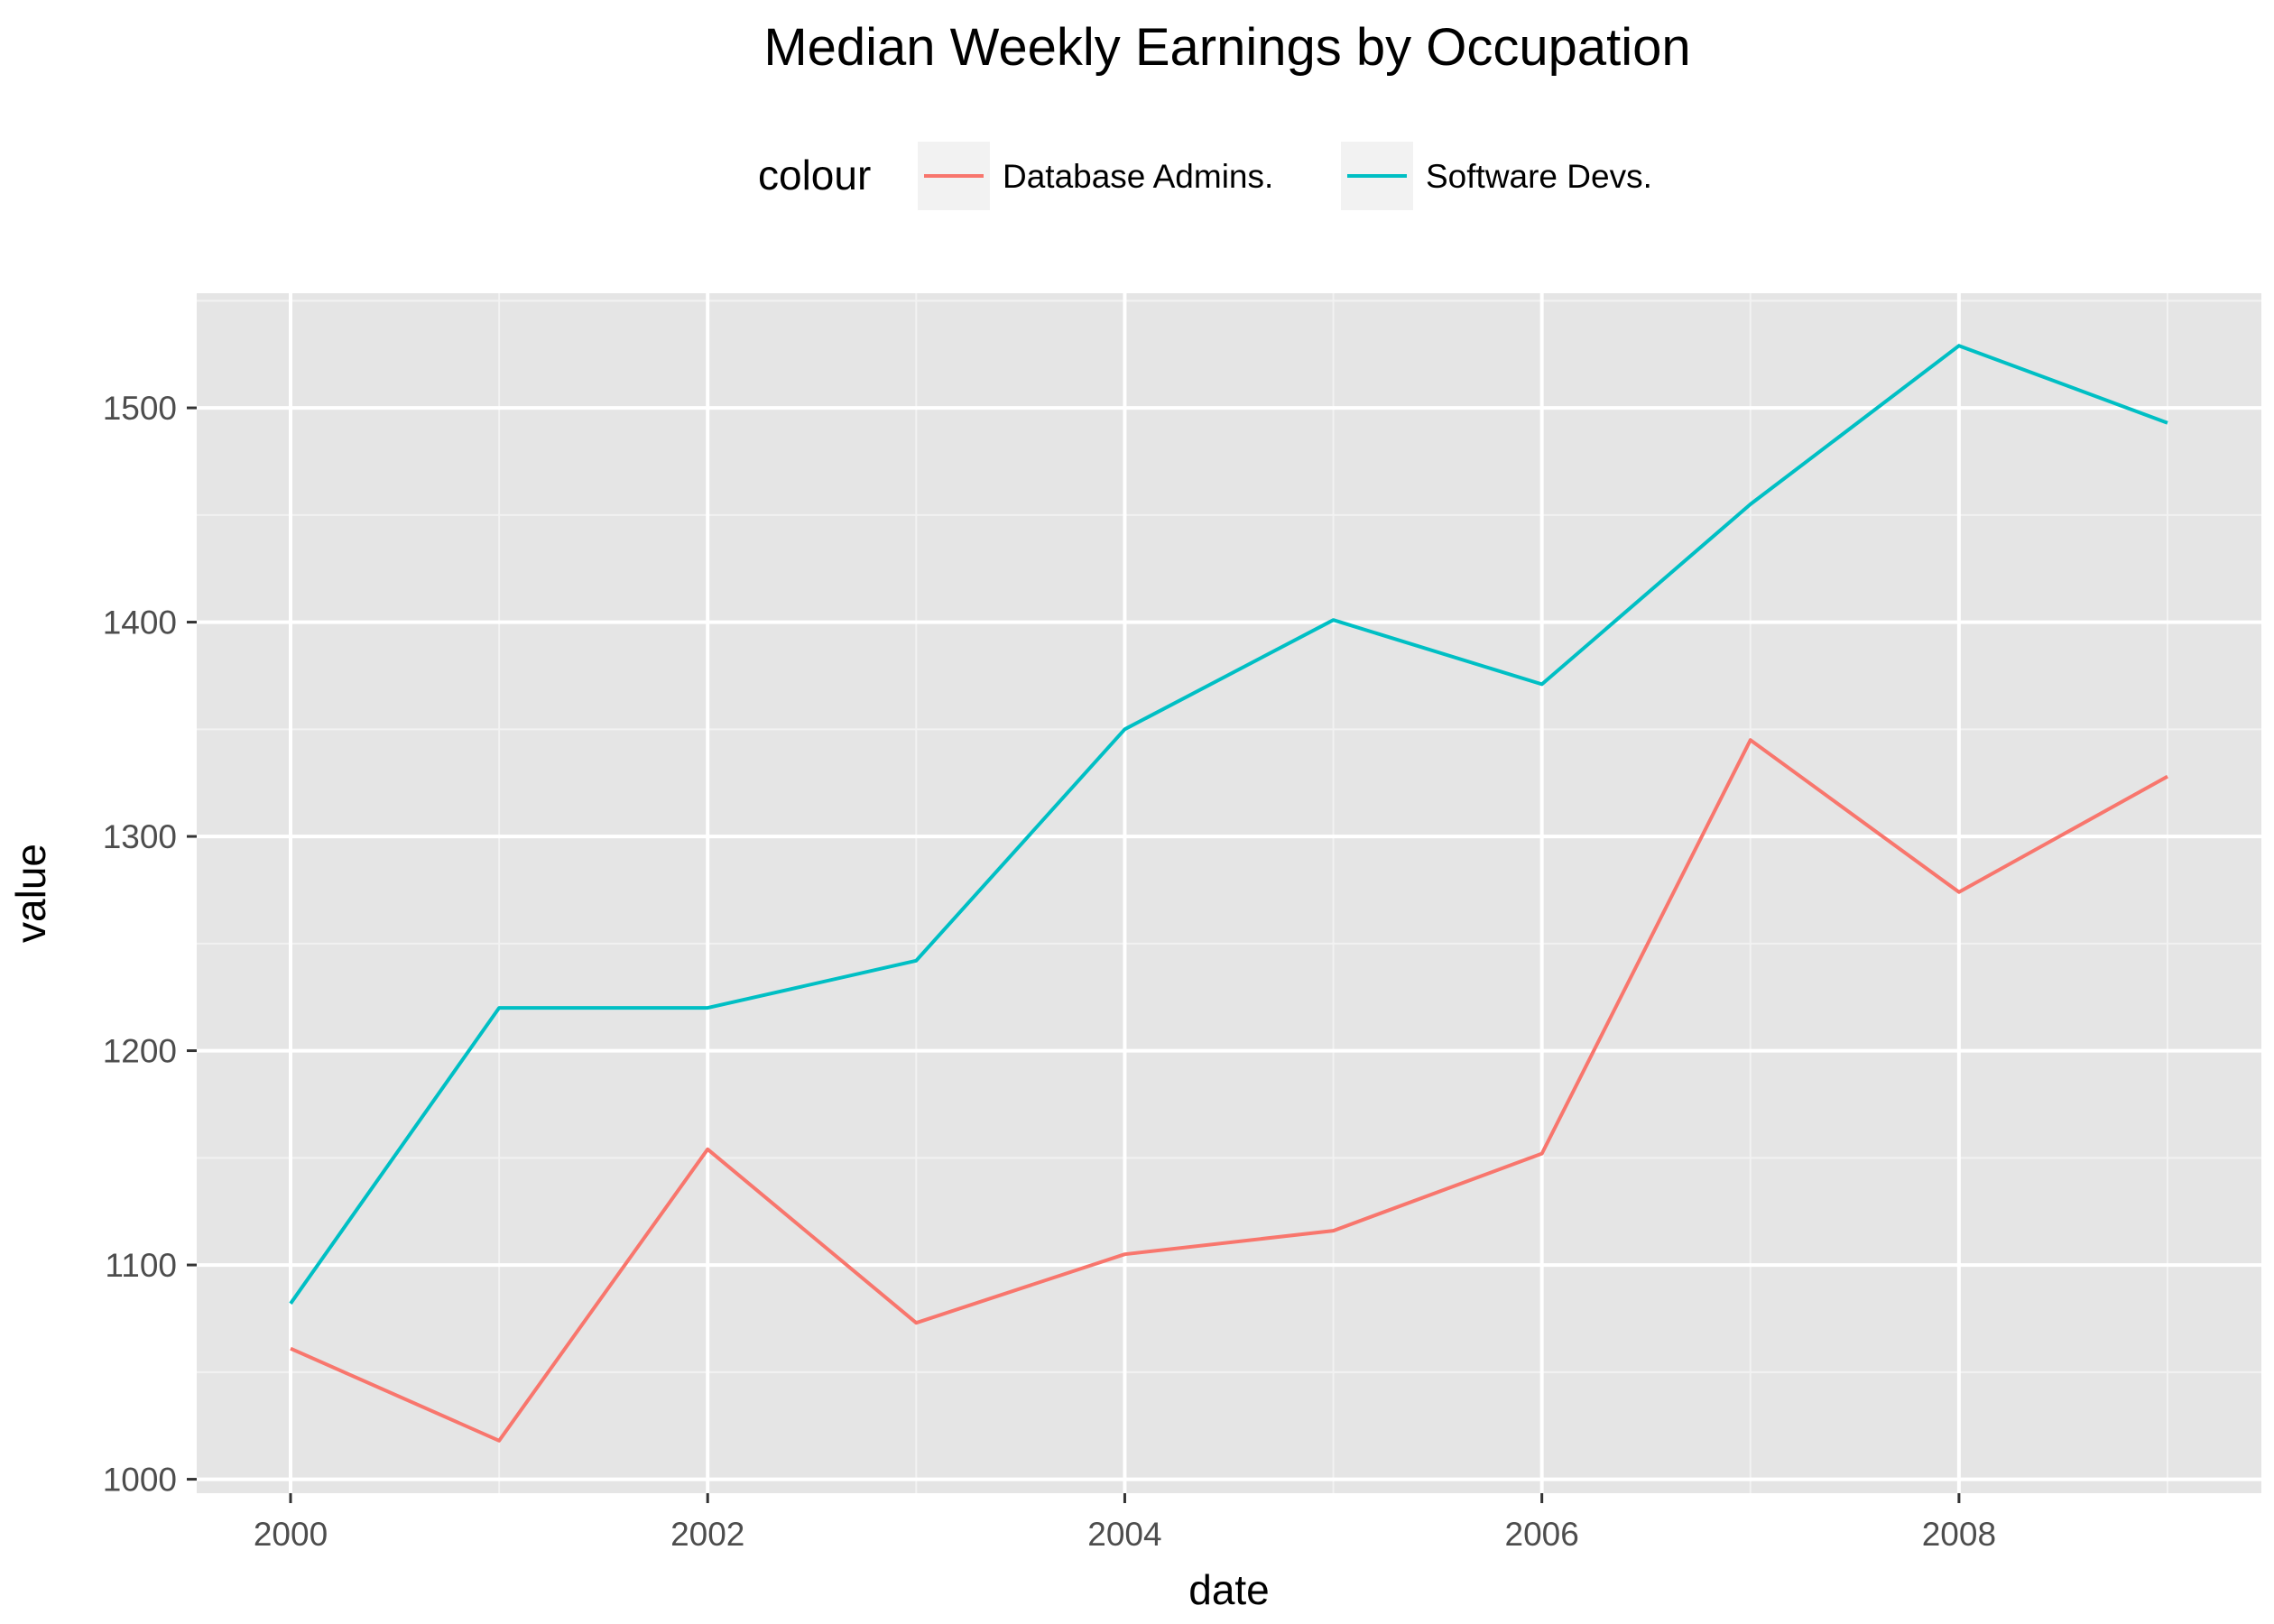 This screenshot has width=2274, height=1624. What do you see at coordinates (140, 622) in the screenshot?
I see `y-tick-label: 1400` at bounding box center [140, 622].